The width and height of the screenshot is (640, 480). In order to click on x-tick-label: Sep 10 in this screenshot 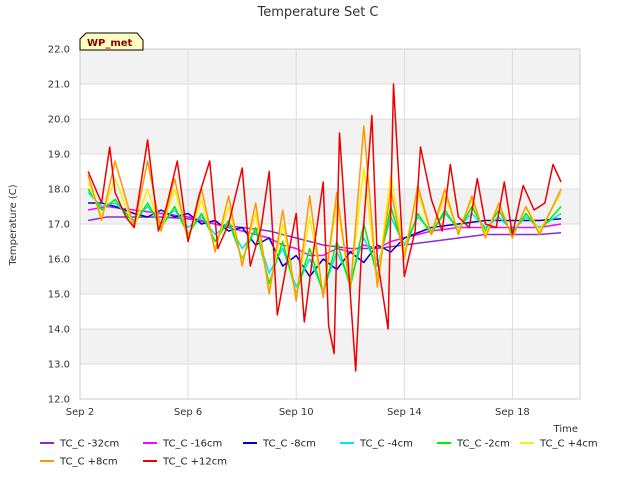, I will do `click(296, 412)`.